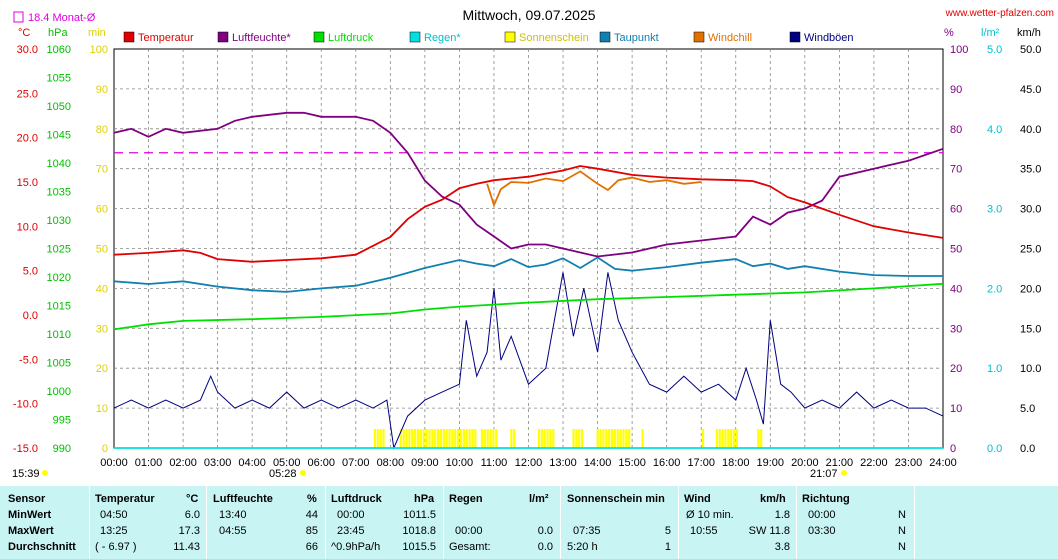 This screenshot has height=559, width=1058. I want to click on stats-max-dir: N, so click(902, 531).